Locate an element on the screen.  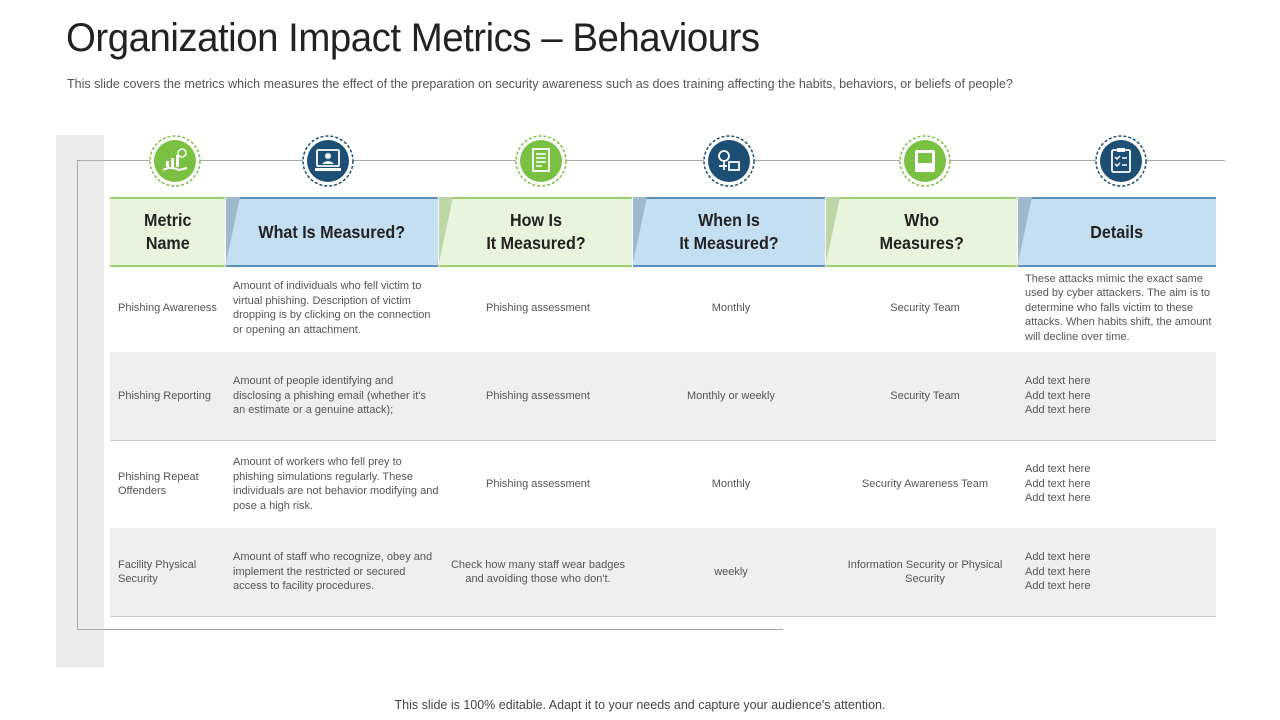
cell-who-measures: Security Awareness Team is located at coordinates (925, 483).